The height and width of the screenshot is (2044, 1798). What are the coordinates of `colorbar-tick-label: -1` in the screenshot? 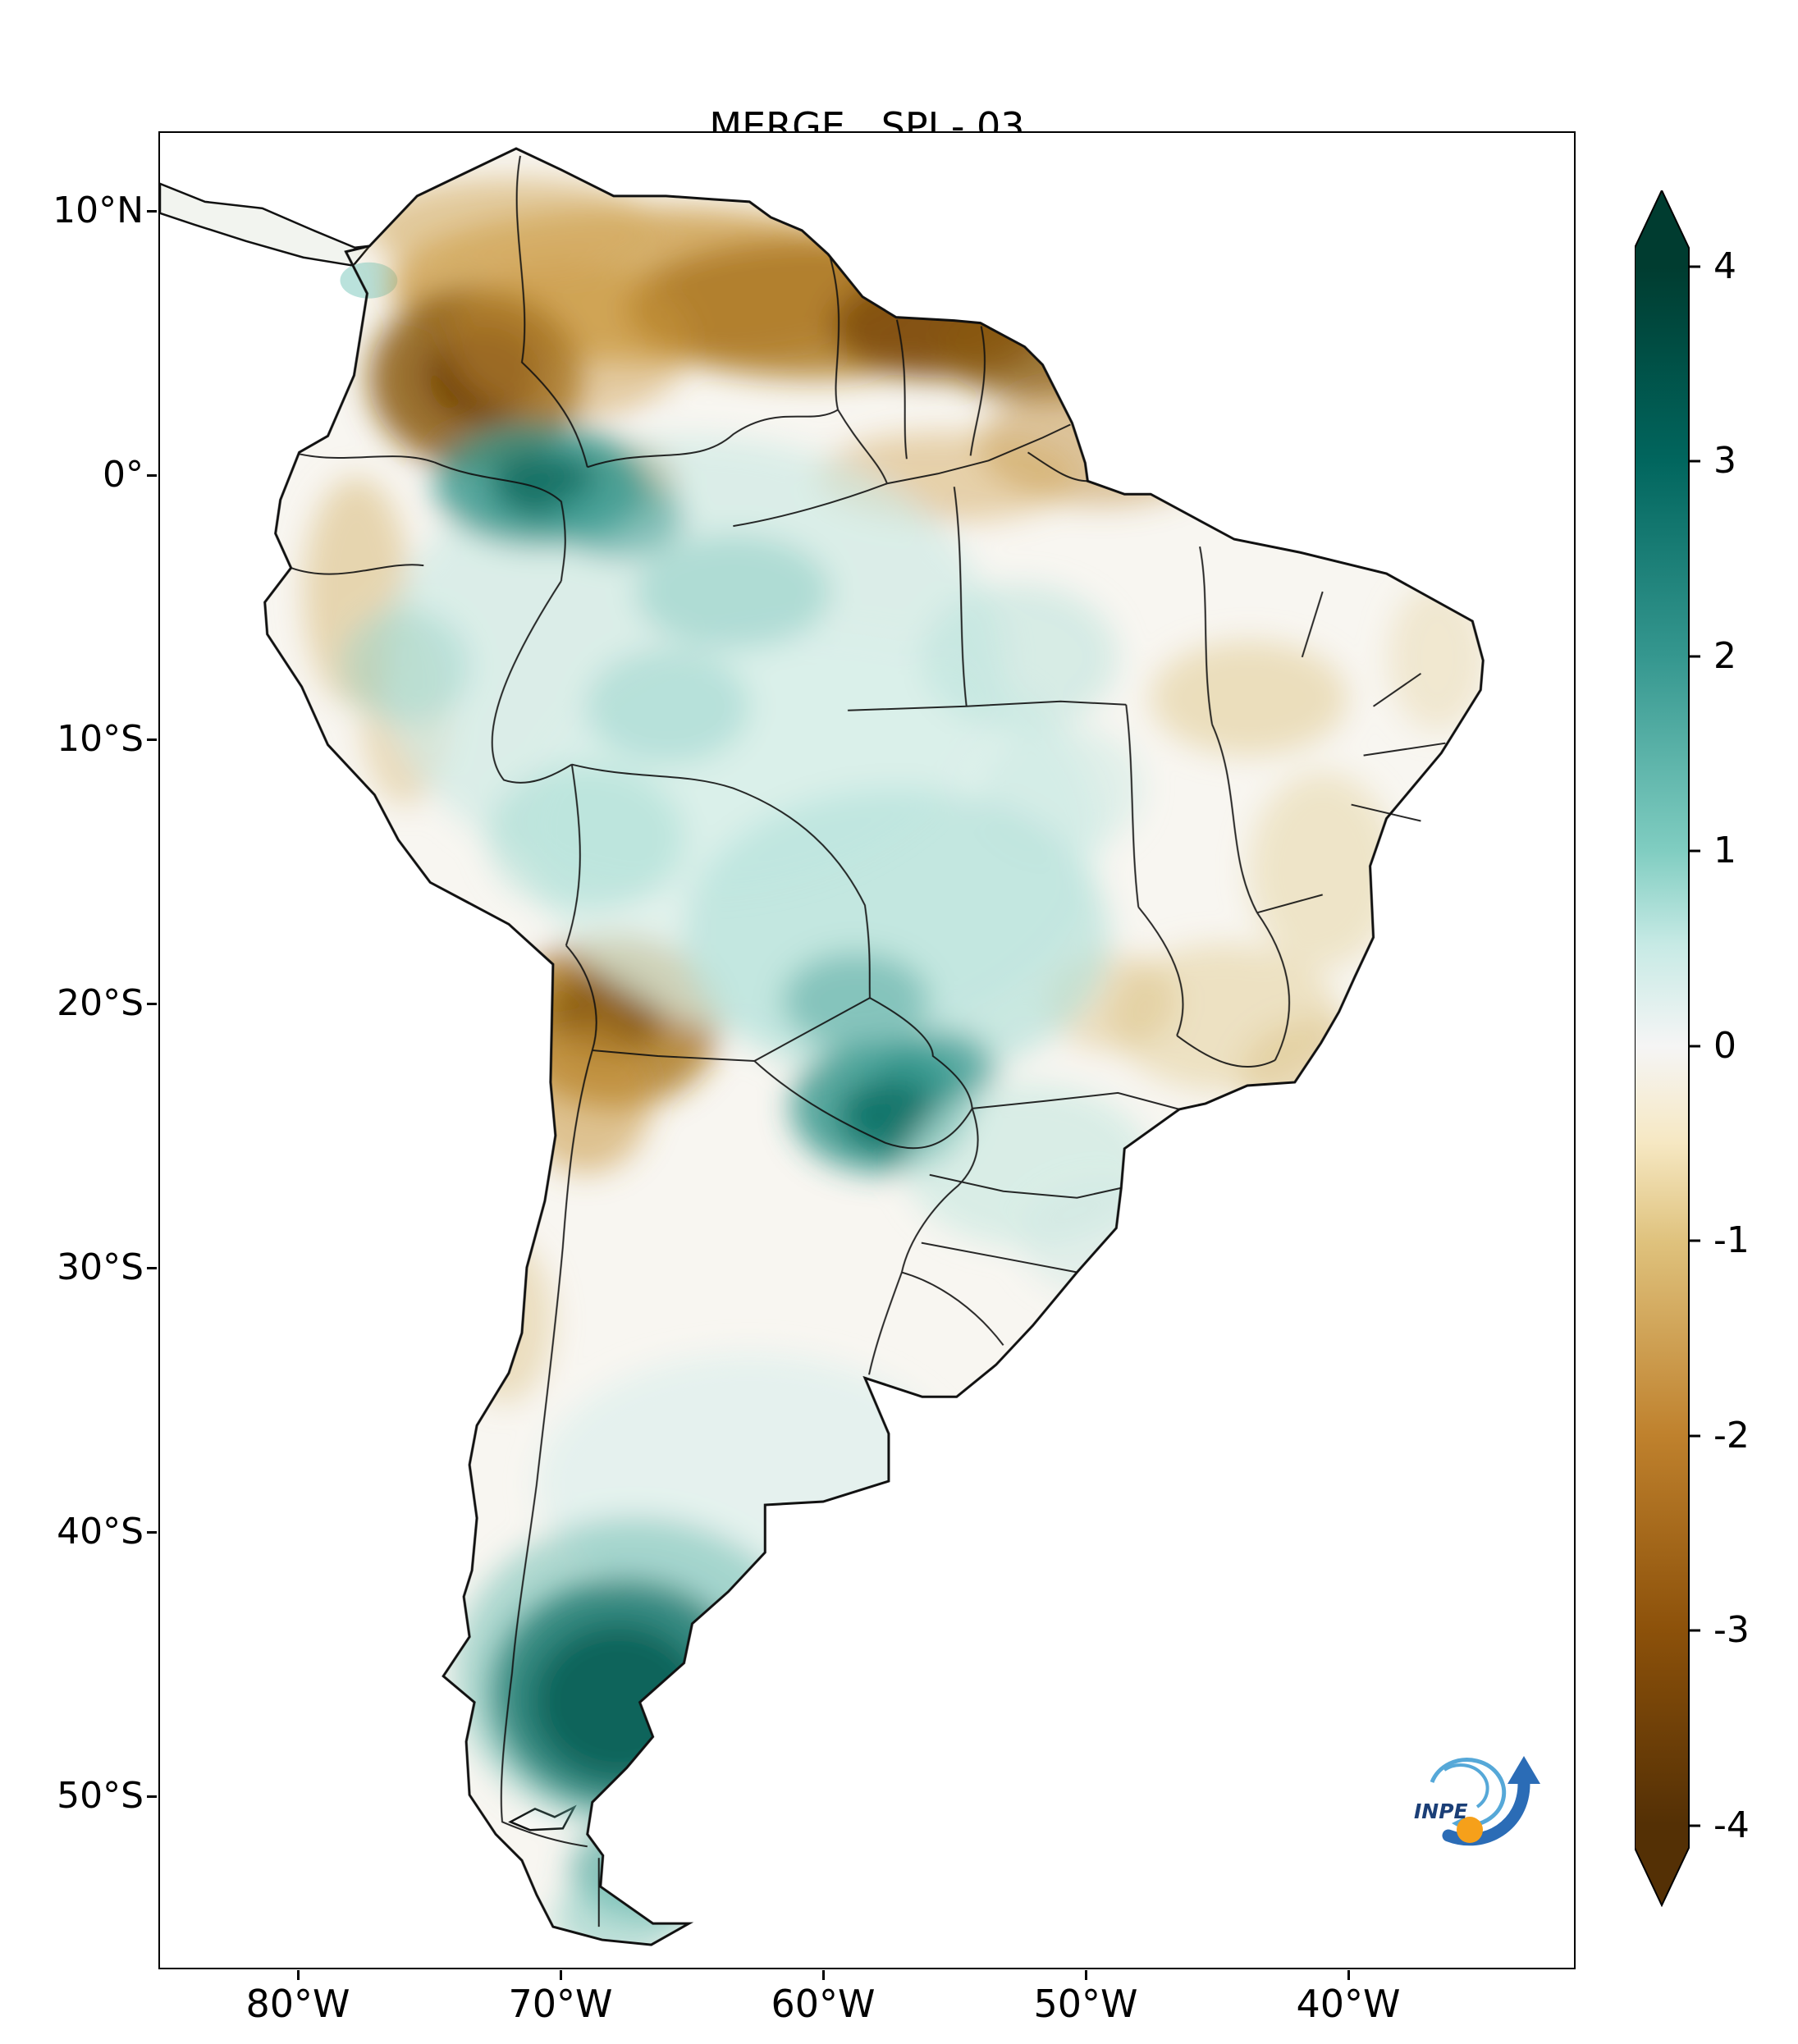 It's located at (1731, 1240).